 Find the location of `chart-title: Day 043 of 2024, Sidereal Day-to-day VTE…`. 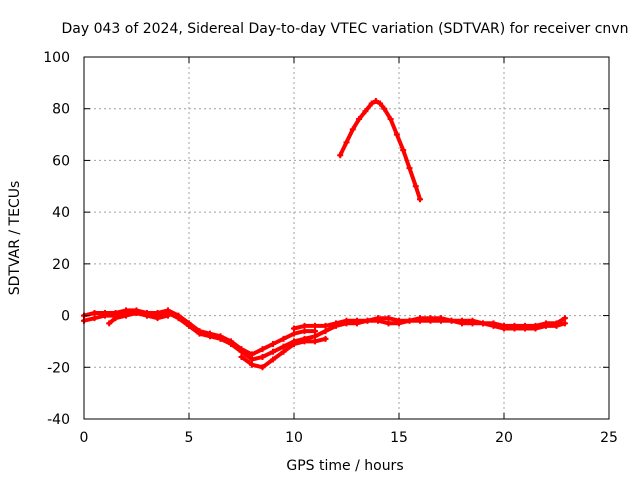

chart-title: Day 043 of 2024, Sidereal Day-to-day VTE… is located at coordinates (345, 29).